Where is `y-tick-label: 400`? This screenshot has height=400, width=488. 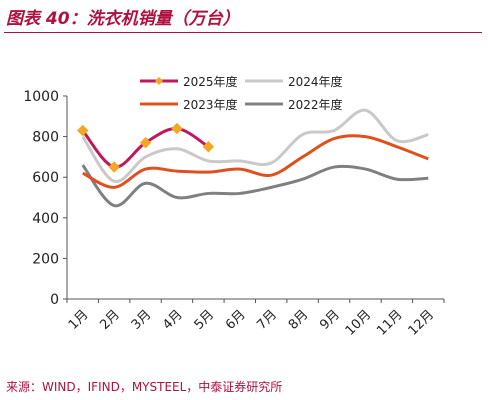 y-tick-label: 400 is located at coordinates (45, 219).